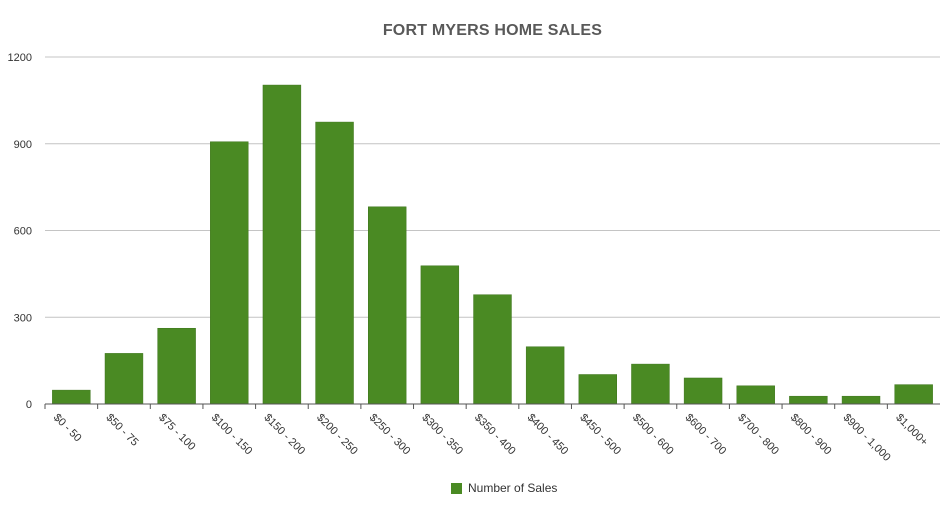 The height and width of the screenshot is (523, 950). I want to click on x-tick-label: $300 - 350, so click(442, 435).